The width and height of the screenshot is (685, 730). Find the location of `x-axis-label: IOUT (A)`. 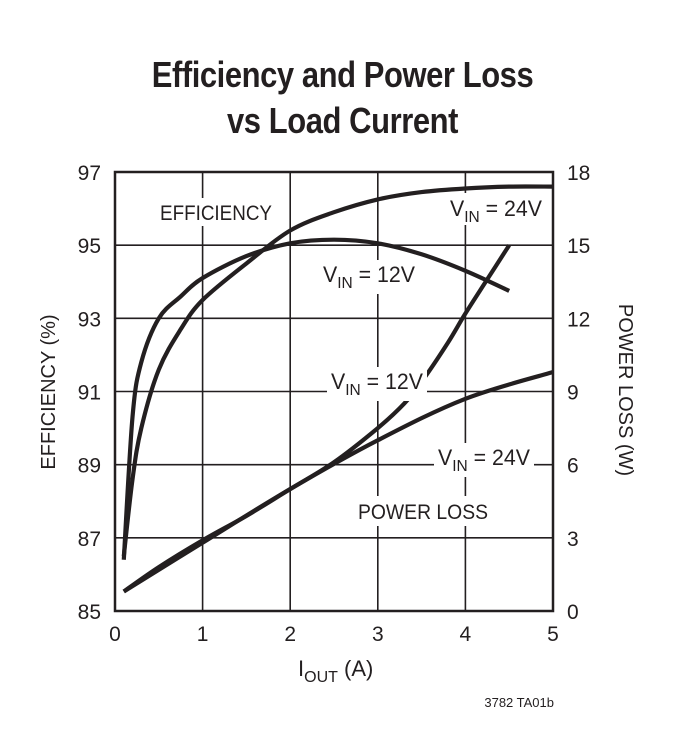

x-axis-label: IOUT (A) is located at coordinates (335, 671).